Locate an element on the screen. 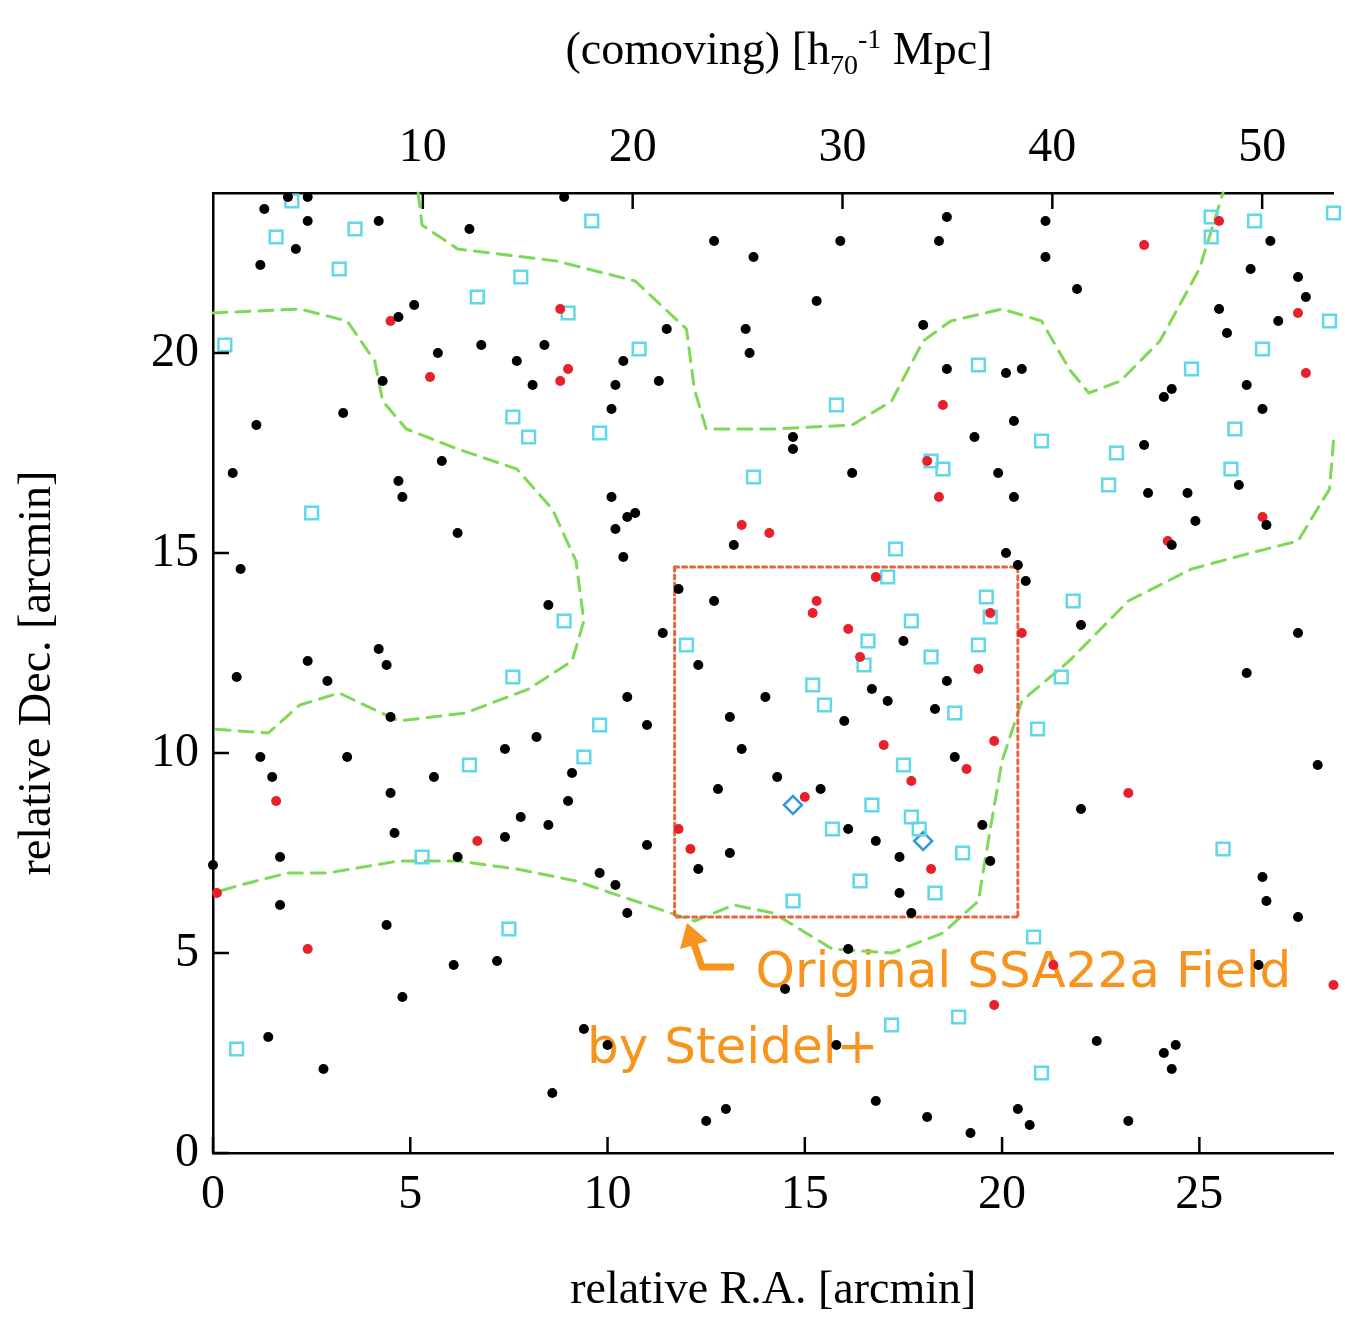 Image resolution: width=1345 pixels, height=1323 pixels. x2-tick-label: 30 is located at coordinates (842, 144).